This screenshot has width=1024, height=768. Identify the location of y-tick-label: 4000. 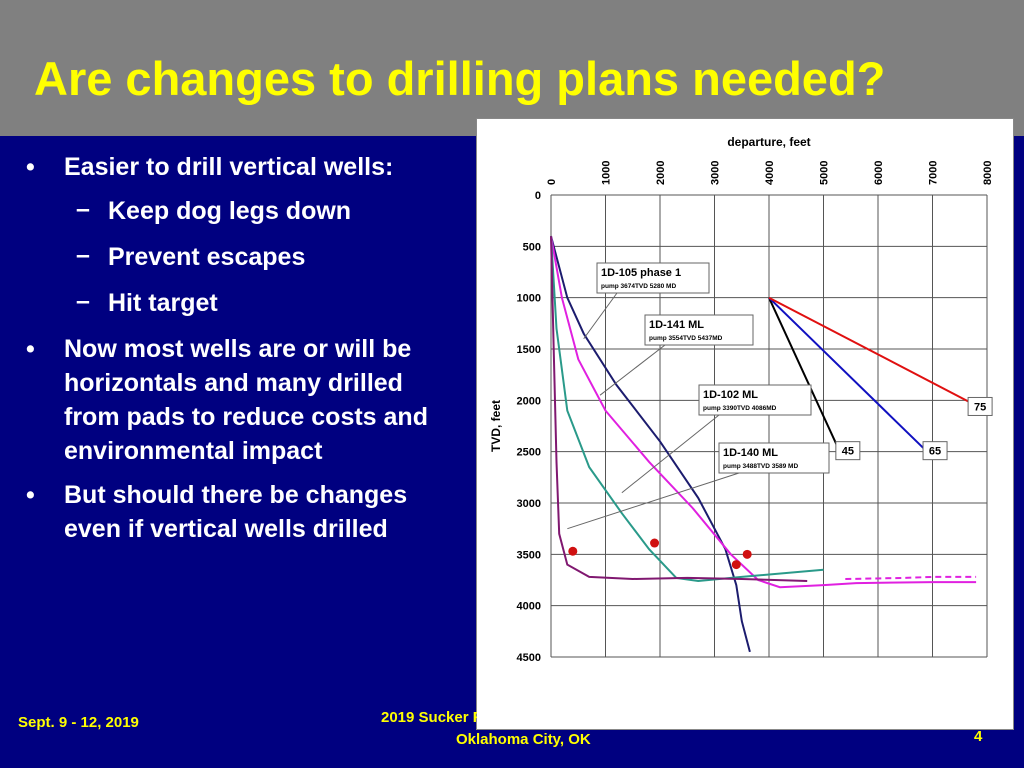
(529, 607).